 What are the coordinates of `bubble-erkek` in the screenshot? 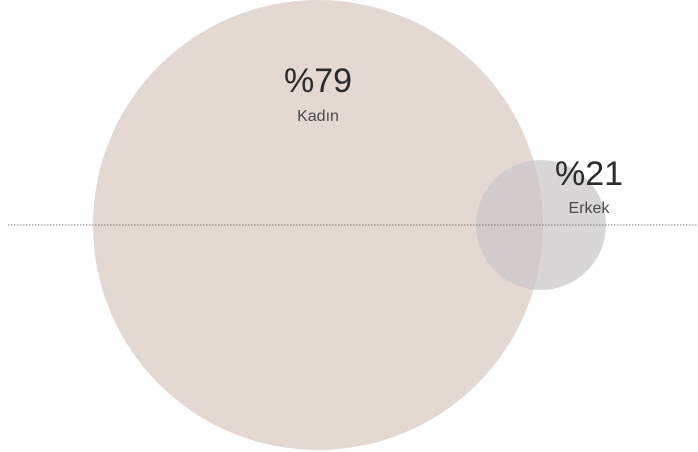 It's located at (541, 225).